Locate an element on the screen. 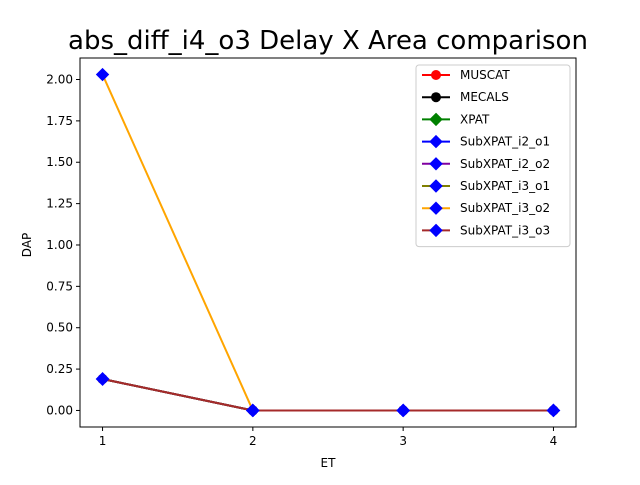 This screenshot has height=485, width=640. legend-label: SubXPAT_i2_o1 is located at coordinates (505, 142).